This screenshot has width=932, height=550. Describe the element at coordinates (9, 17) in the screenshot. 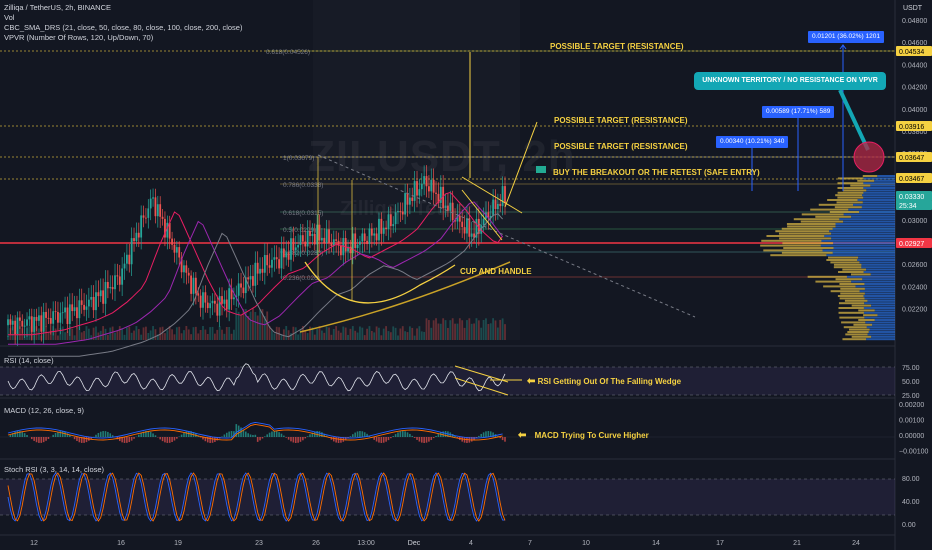

I see `vol-indicator-label: Vol` at that location.